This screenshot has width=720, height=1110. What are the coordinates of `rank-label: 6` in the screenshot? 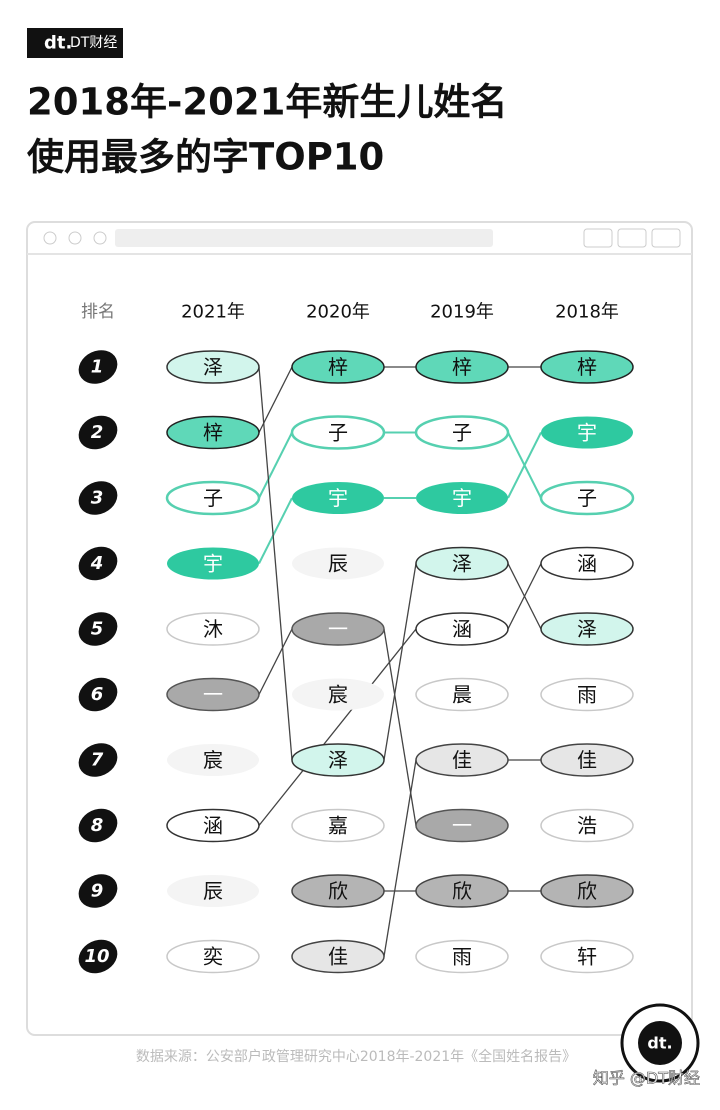 It's located at (97, 694).